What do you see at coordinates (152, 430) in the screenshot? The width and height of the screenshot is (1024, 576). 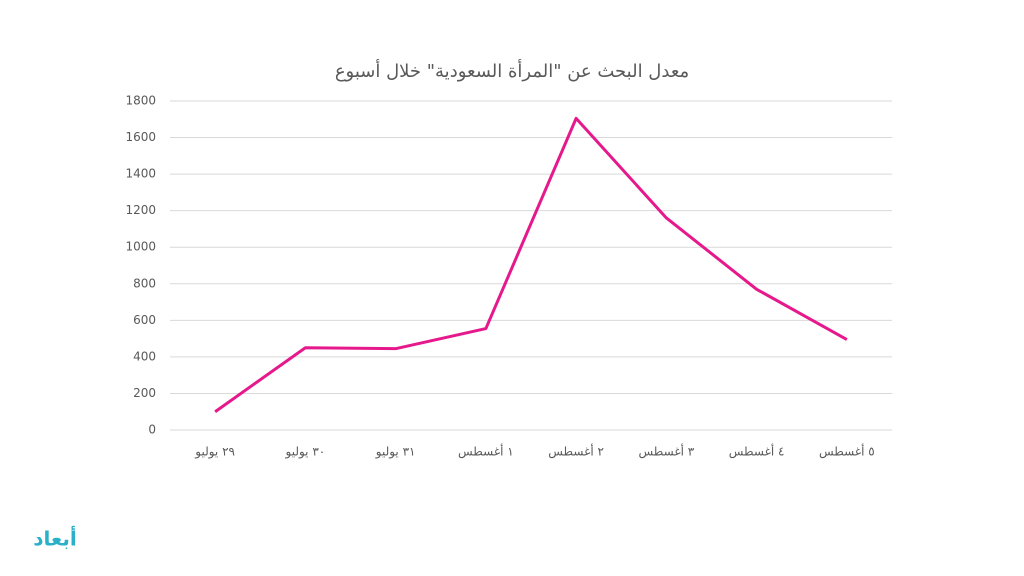 I see `y-tick-label: 0` at bounding box center [152, 430].